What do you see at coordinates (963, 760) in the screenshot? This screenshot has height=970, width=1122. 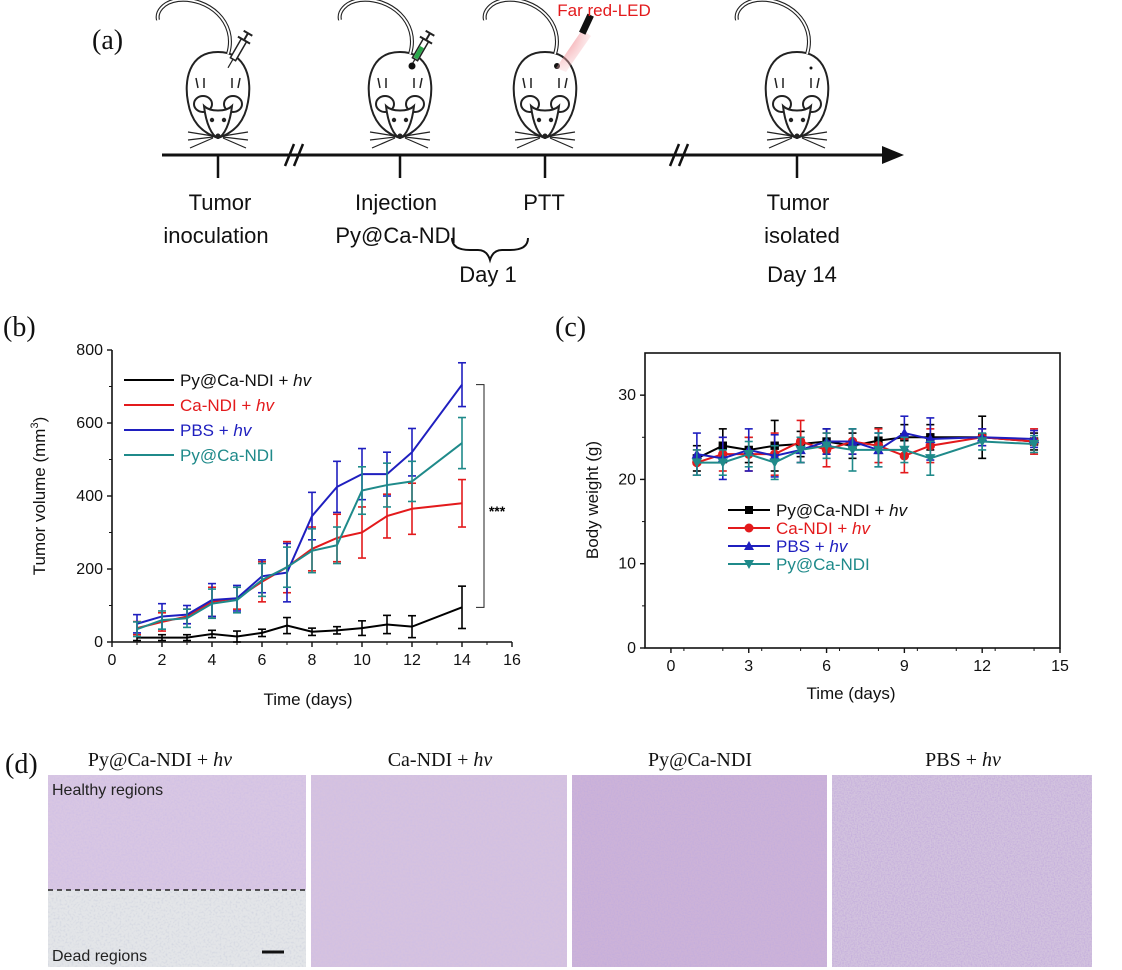 I see `histology-title: PBS + hv` at bounding box center [963, 760].